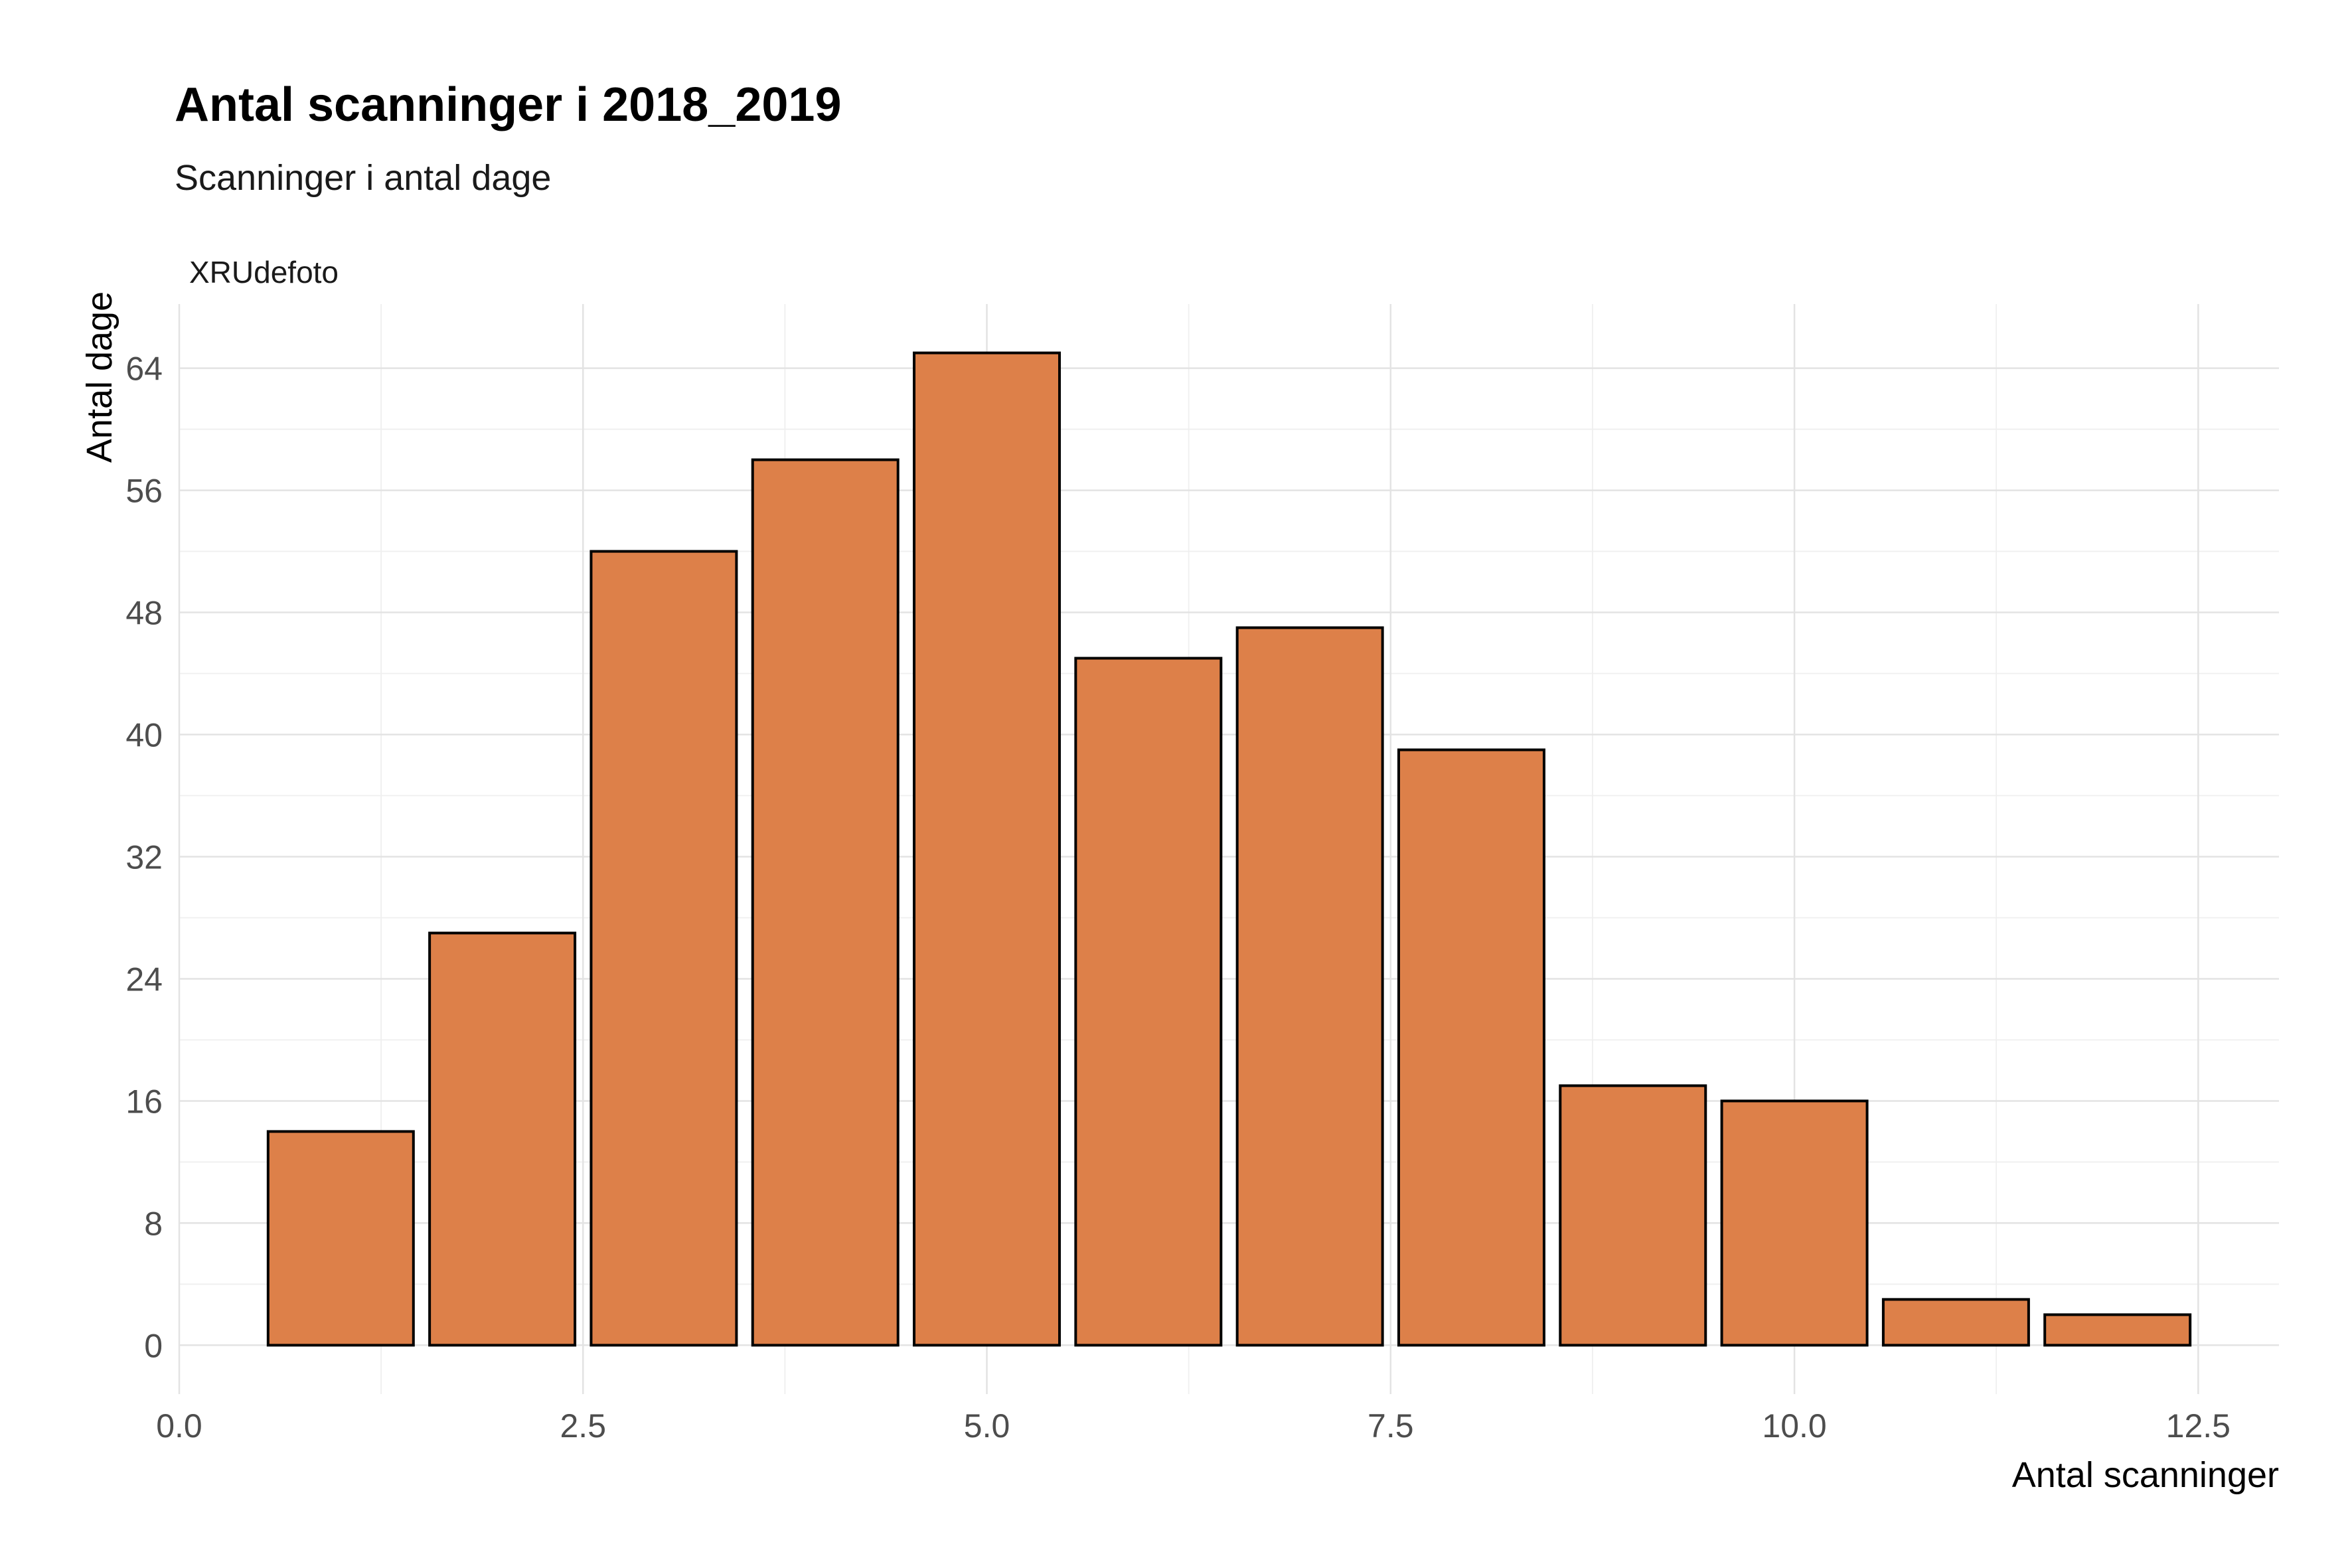 The width and height of the screenshot is (2352, 1568). What do you see at coordinates (144, 492) in the screenshot?
I see `y-tick-label: 56` at bounding box center [144, 492].